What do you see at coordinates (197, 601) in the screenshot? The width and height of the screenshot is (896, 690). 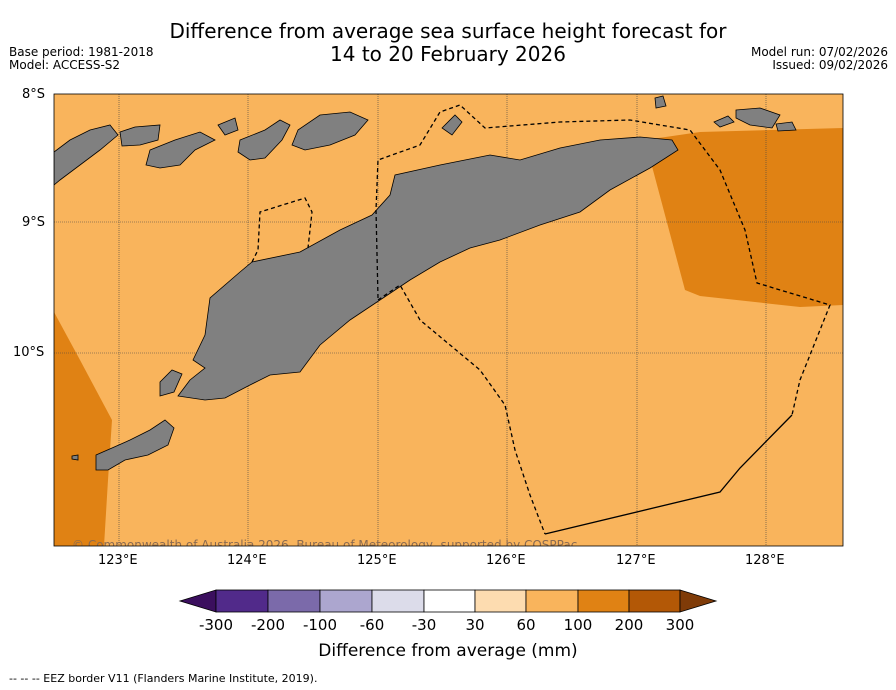 I see `colorbar-min-triangle` at bounding box center [197, 601].